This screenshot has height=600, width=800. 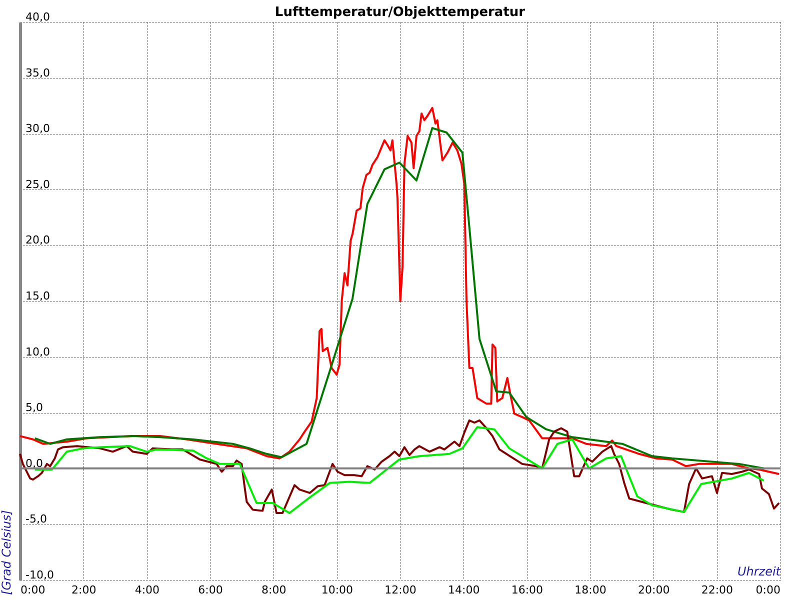 What do you see at coordinates (7, 552) in the screenshot?
I see `y-axis-title: [Grad Celsius]` at bounding box center [7, 552].